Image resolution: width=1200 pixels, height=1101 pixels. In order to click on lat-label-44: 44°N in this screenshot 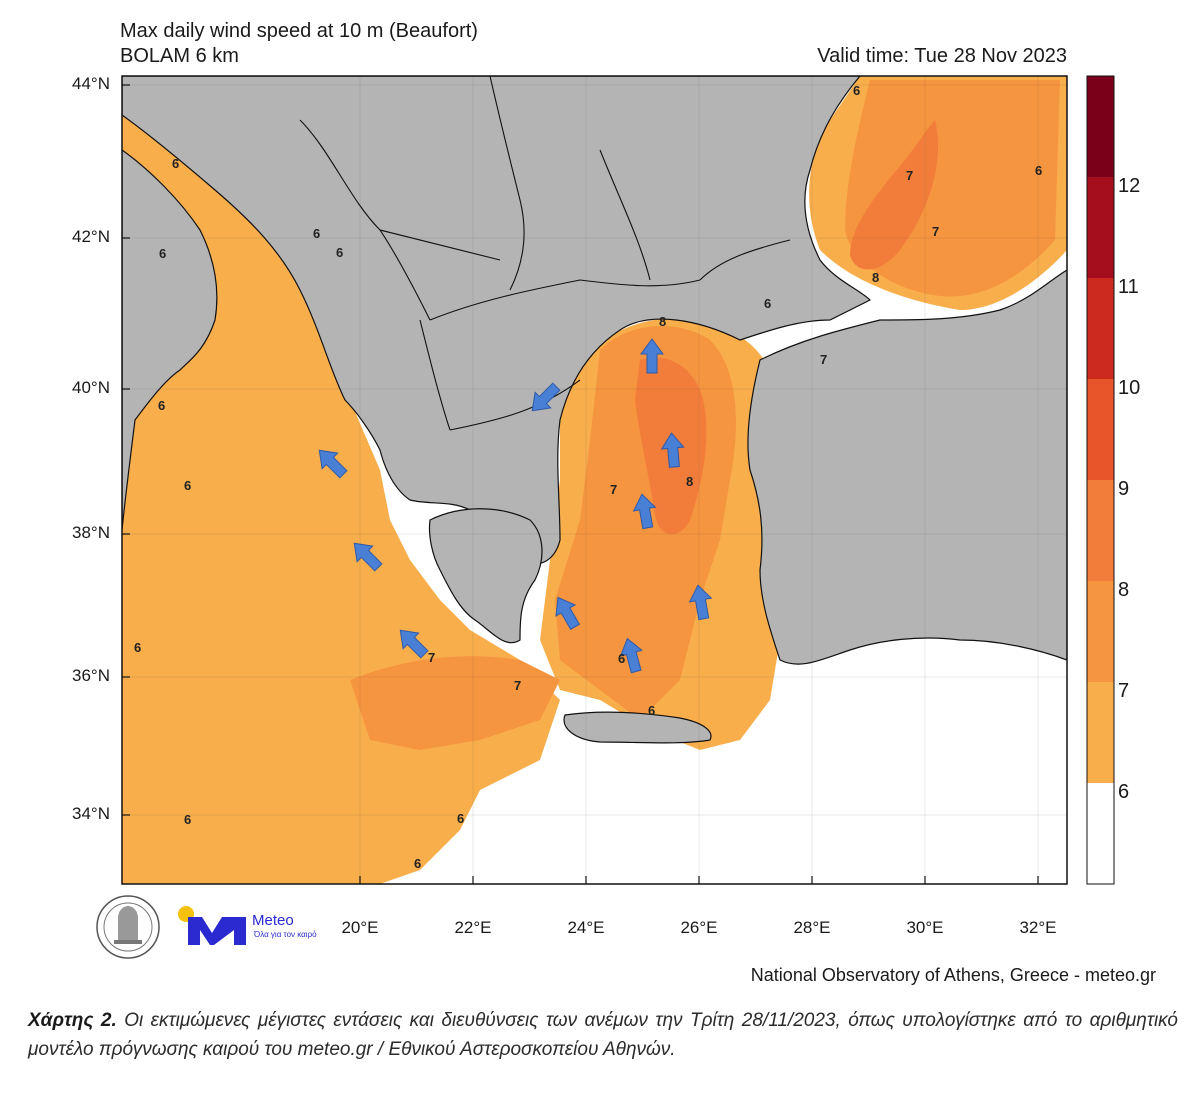, I will do `click(91, 83)`.